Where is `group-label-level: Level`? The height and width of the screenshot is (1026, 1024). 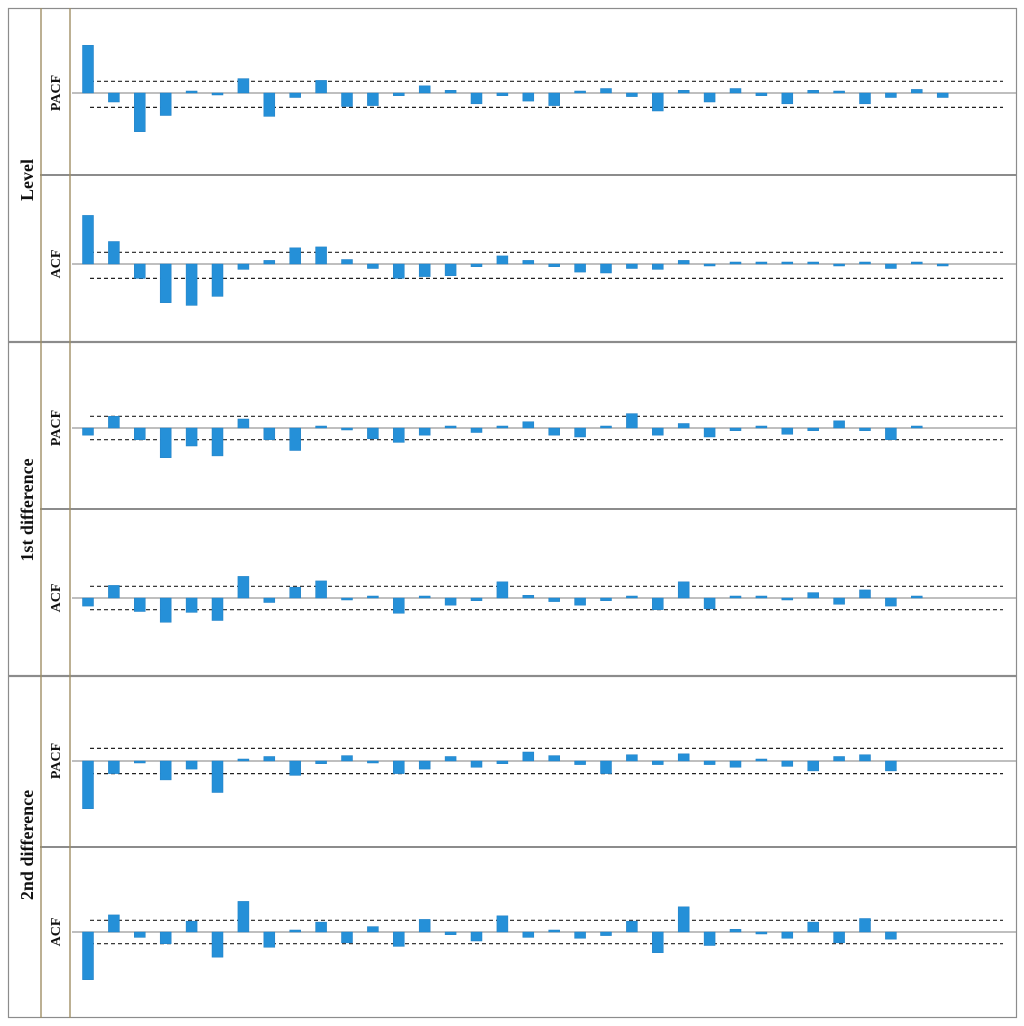
group-label-level: Level is located at coordinates (27, 180).